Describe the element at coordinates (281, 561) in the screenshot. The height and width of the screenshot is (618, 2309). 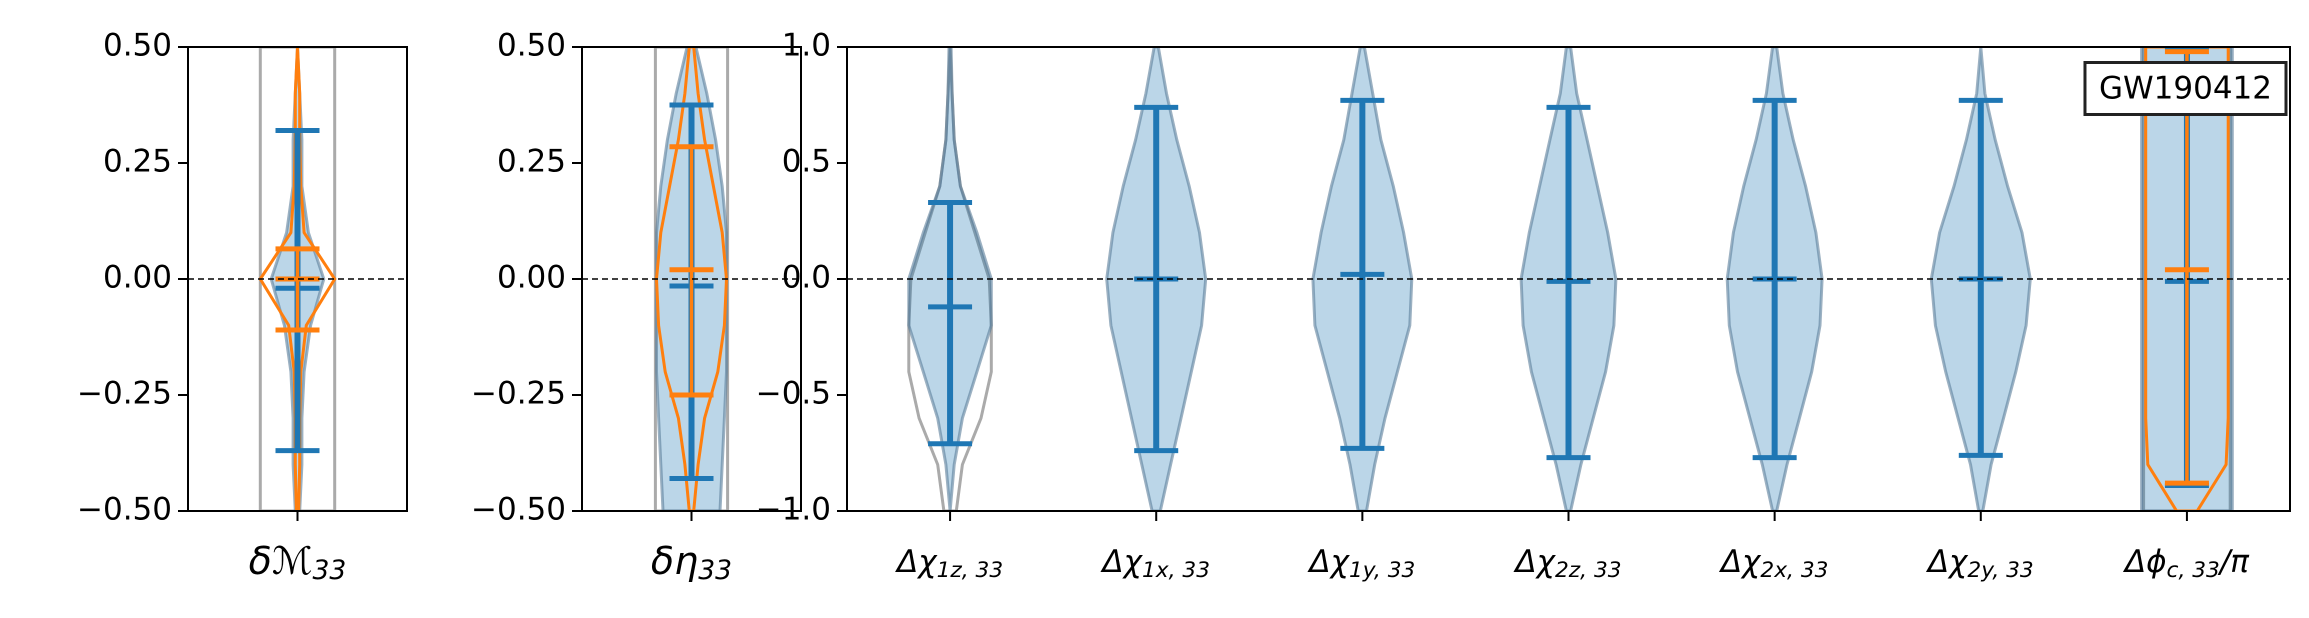
I see `x-tick-label-part: δℳ` at that location.